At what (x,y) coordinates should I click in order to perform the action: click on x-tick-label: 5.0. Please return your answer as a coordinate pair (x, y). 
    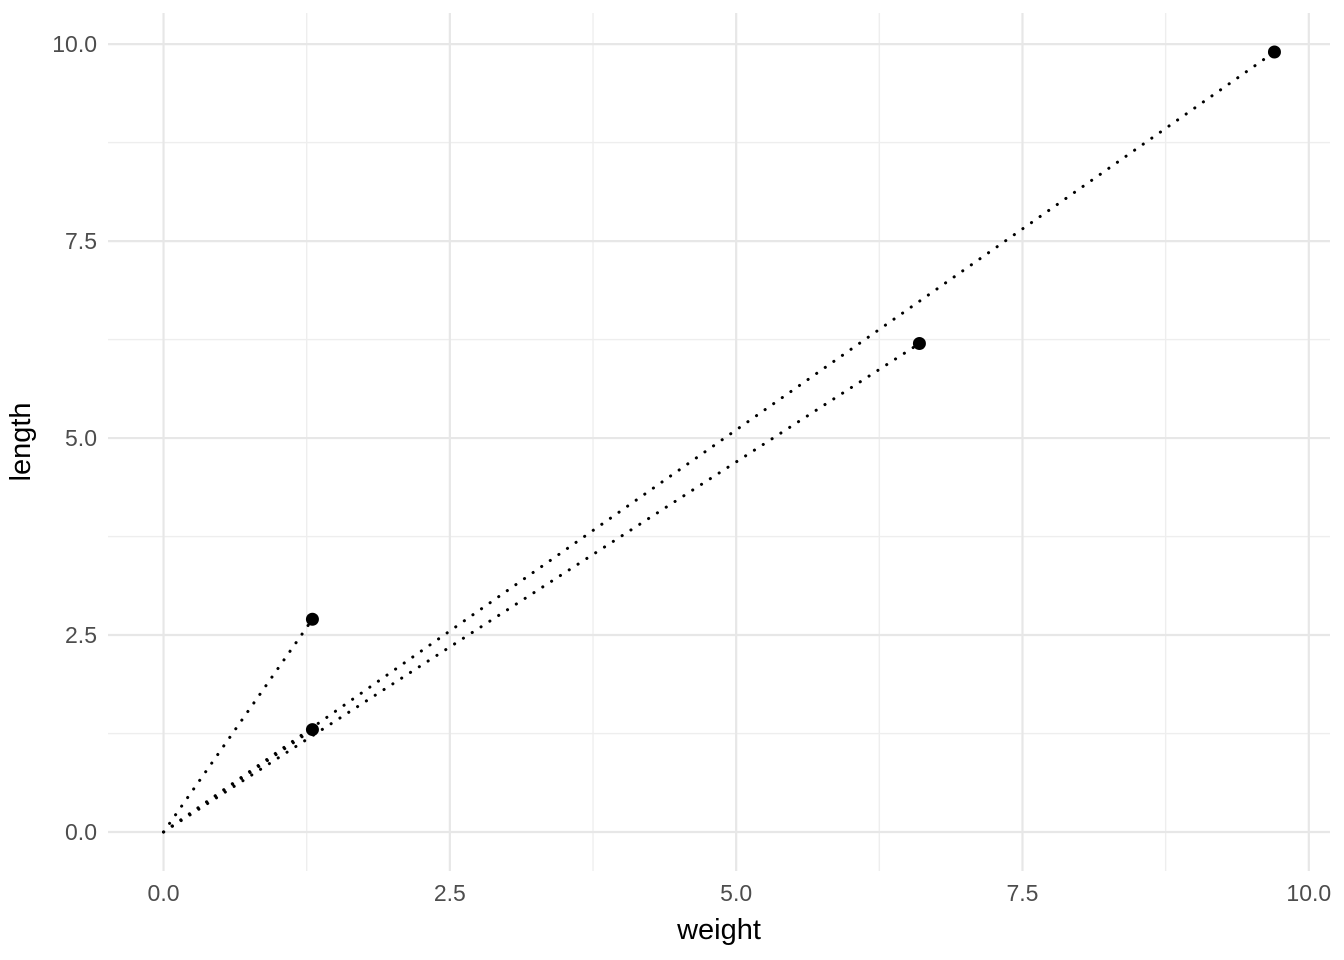
    Looking at the image, I should click on (736, 893).